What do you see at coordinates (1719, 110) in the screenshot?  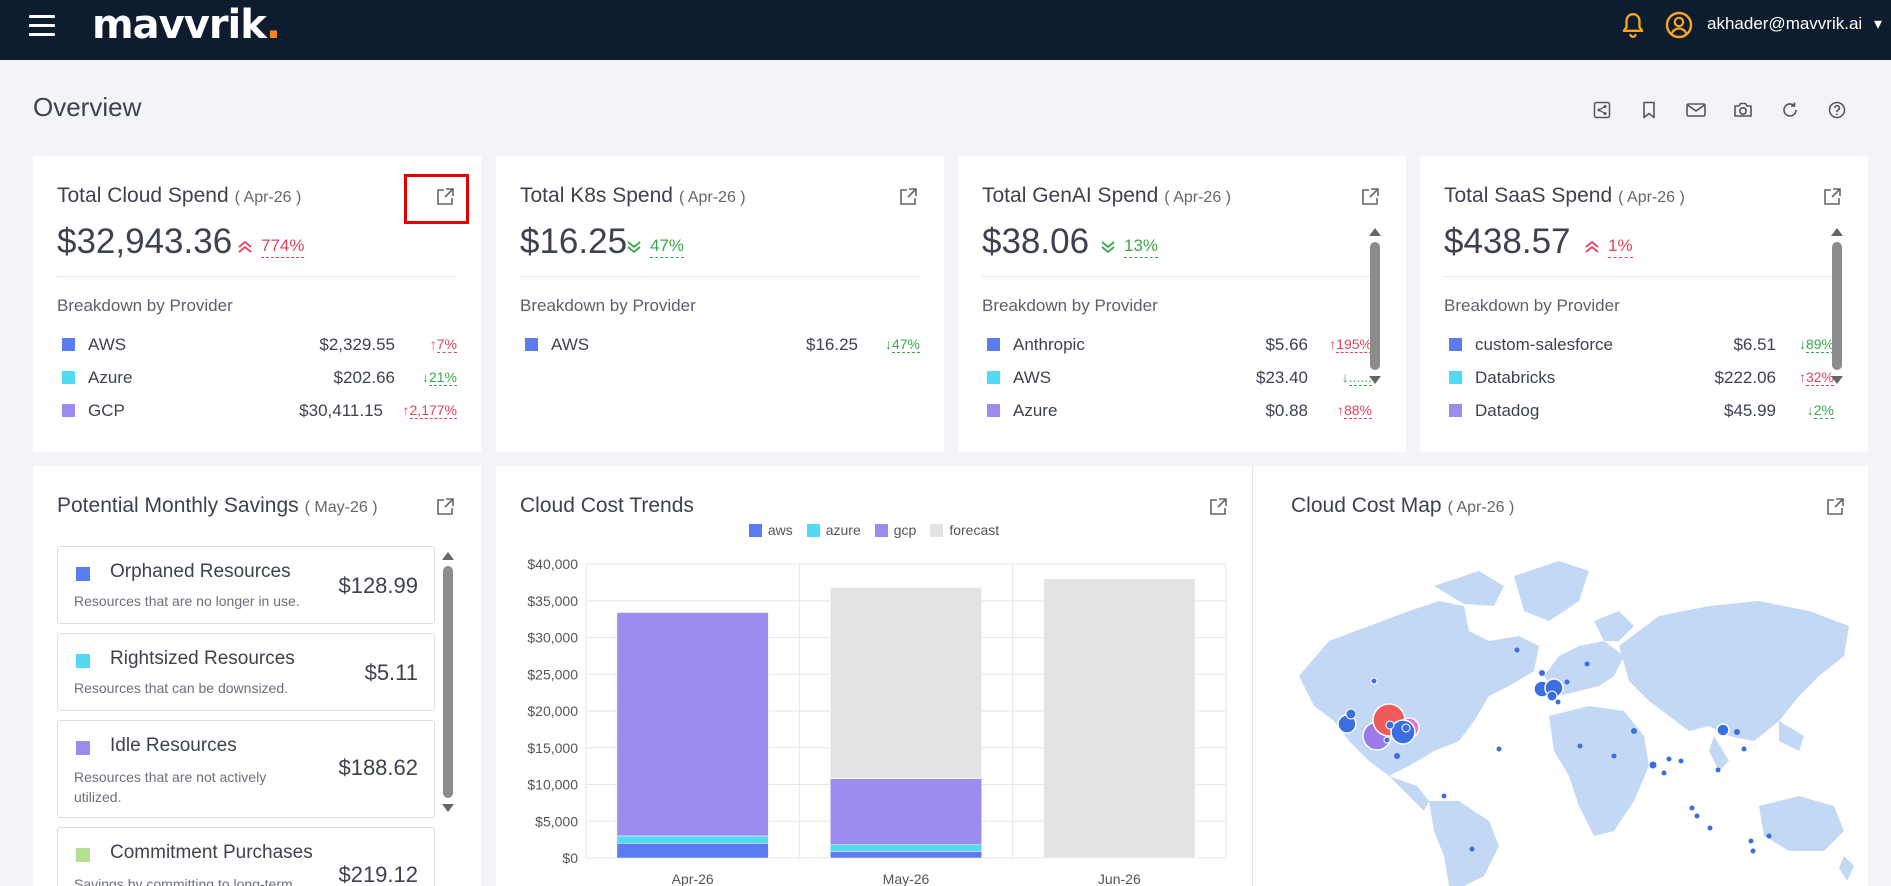 I see `toolbar` at bounding box center [1719, 110].